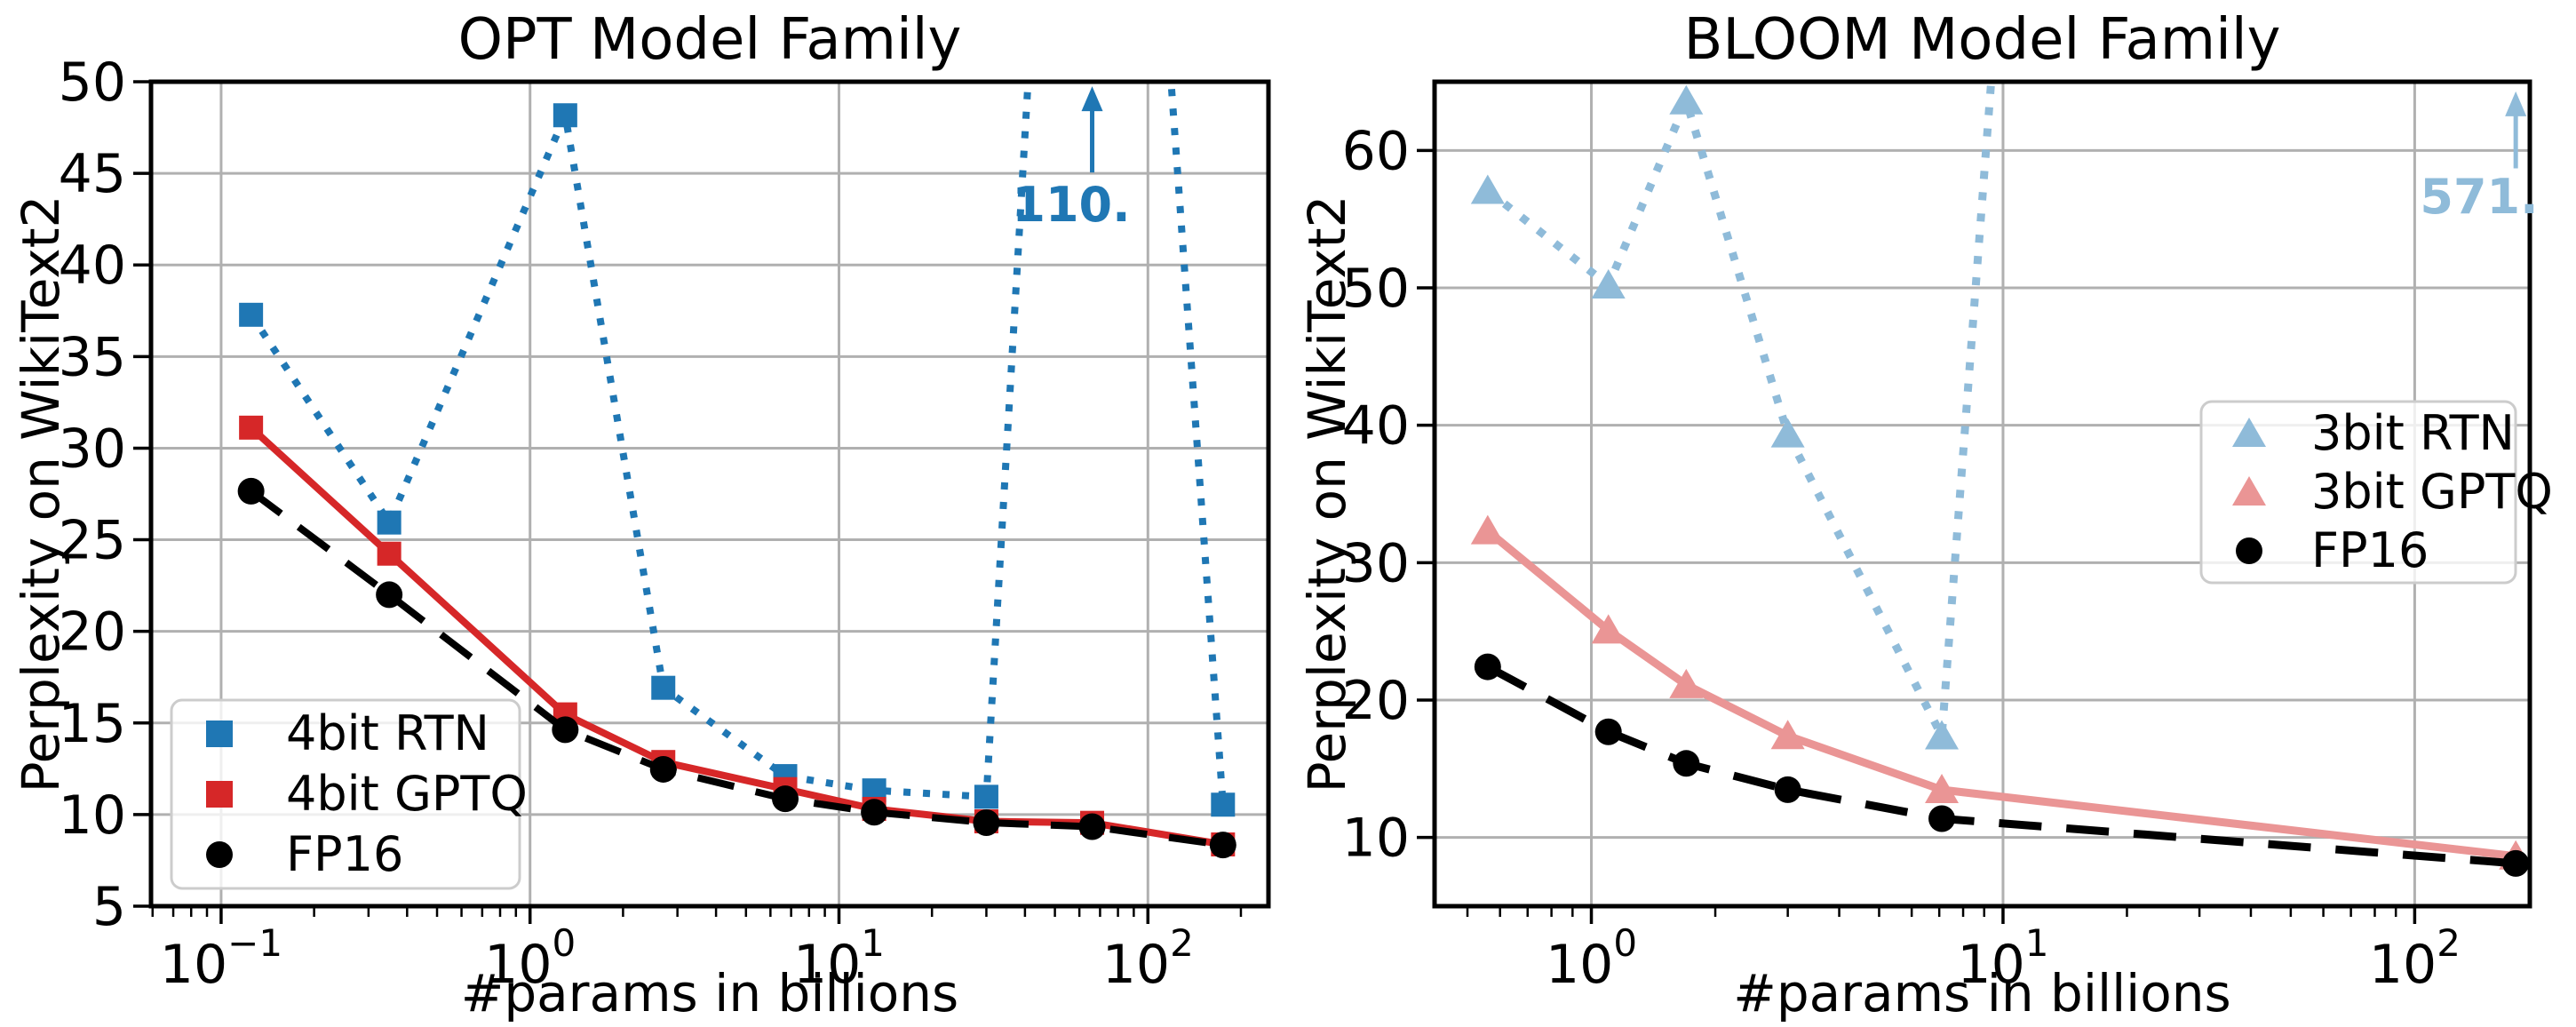 Image resolution: width=2576 pixels, height=1027 pixels. I want to click on left-legend-label-fp16: FP16, so click(345, 854).